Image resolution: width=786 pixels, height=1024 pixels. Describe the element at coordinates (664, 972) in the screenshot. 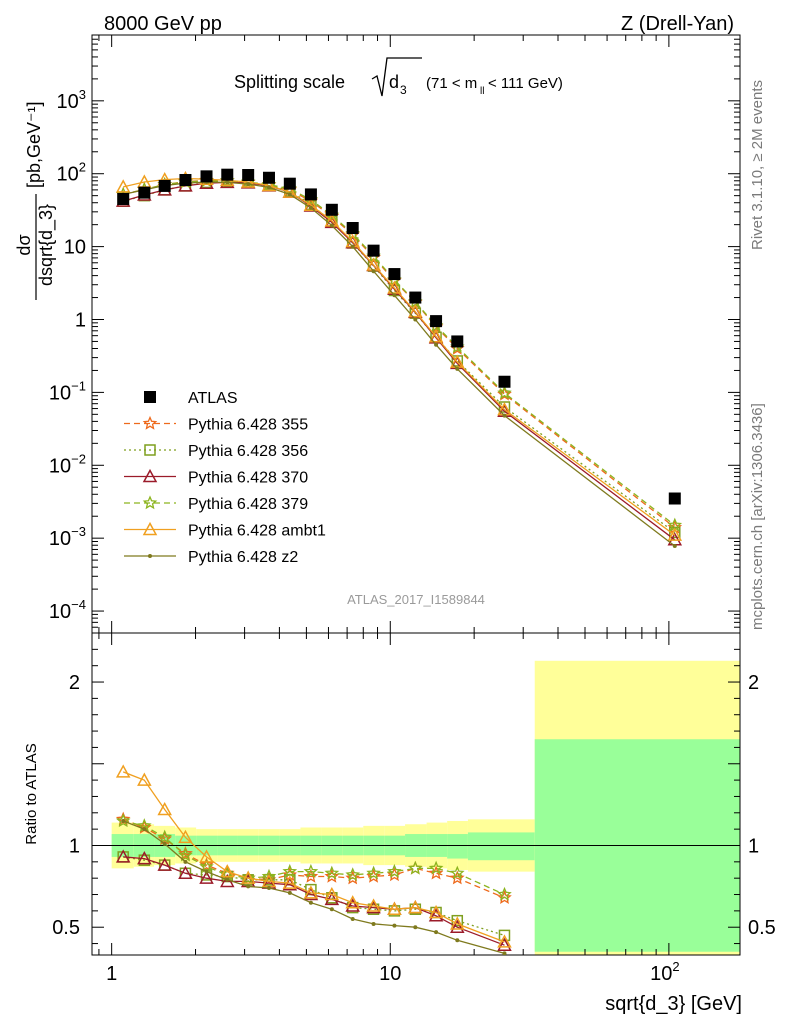

I see `x-tick-label: 102` at that location.